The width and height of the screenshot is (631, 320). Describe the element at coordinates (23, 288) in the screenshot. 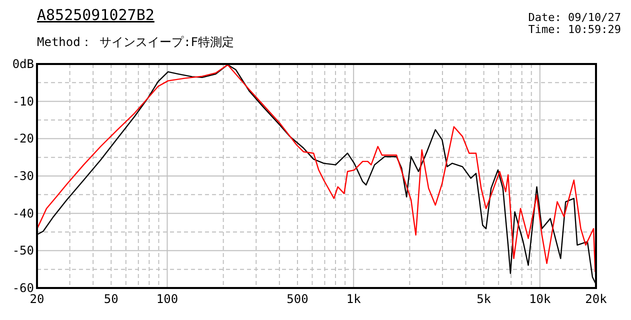

I see `y-tick-label: -60` at that location.